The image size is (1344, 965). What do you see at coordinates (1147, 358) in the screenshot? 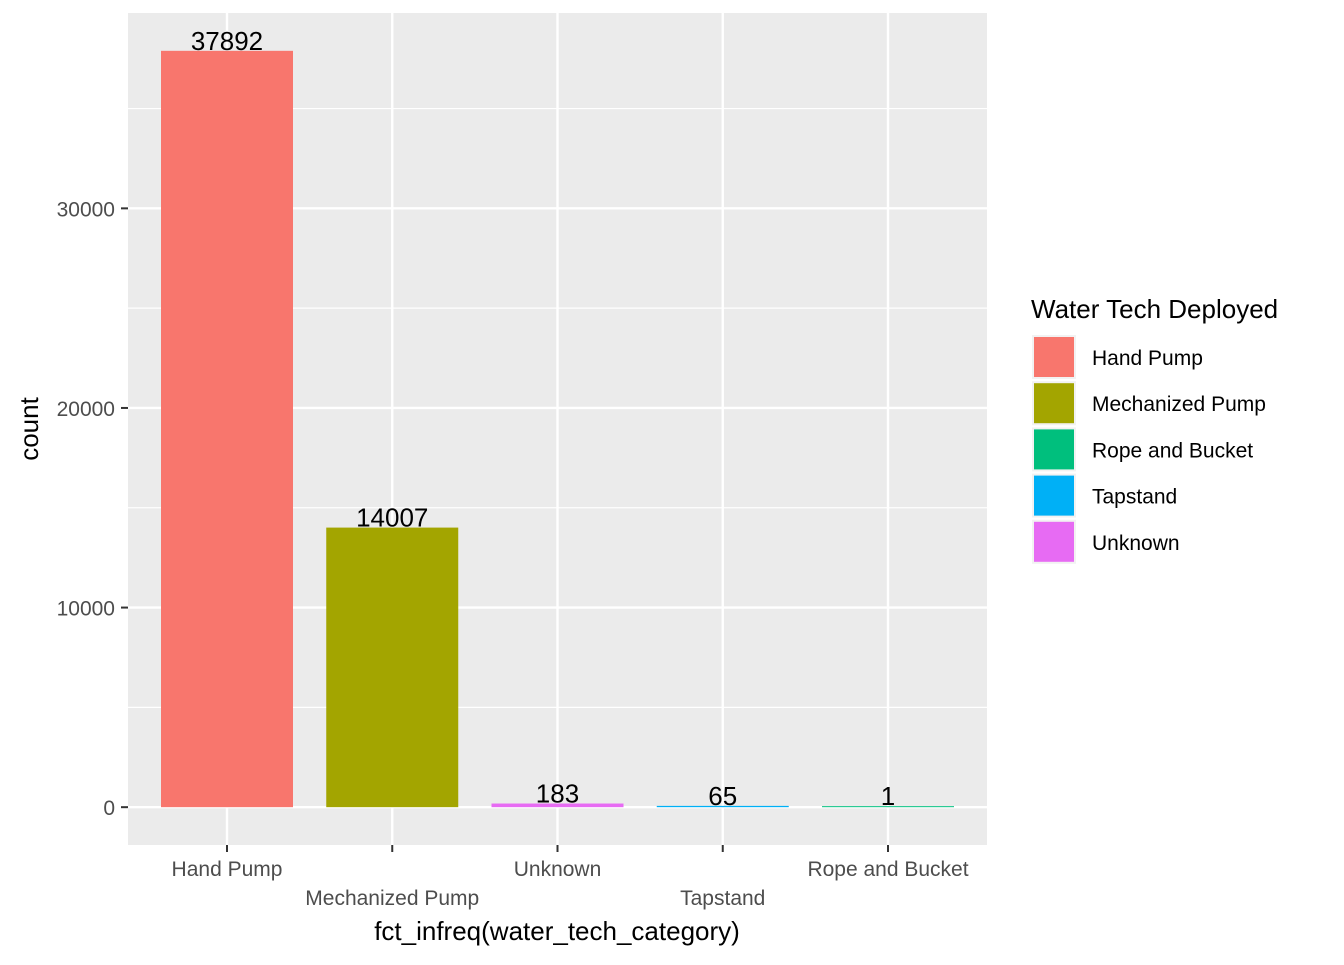
I see `legend-label: Hand Pump` at bounding box center [1147, 358].